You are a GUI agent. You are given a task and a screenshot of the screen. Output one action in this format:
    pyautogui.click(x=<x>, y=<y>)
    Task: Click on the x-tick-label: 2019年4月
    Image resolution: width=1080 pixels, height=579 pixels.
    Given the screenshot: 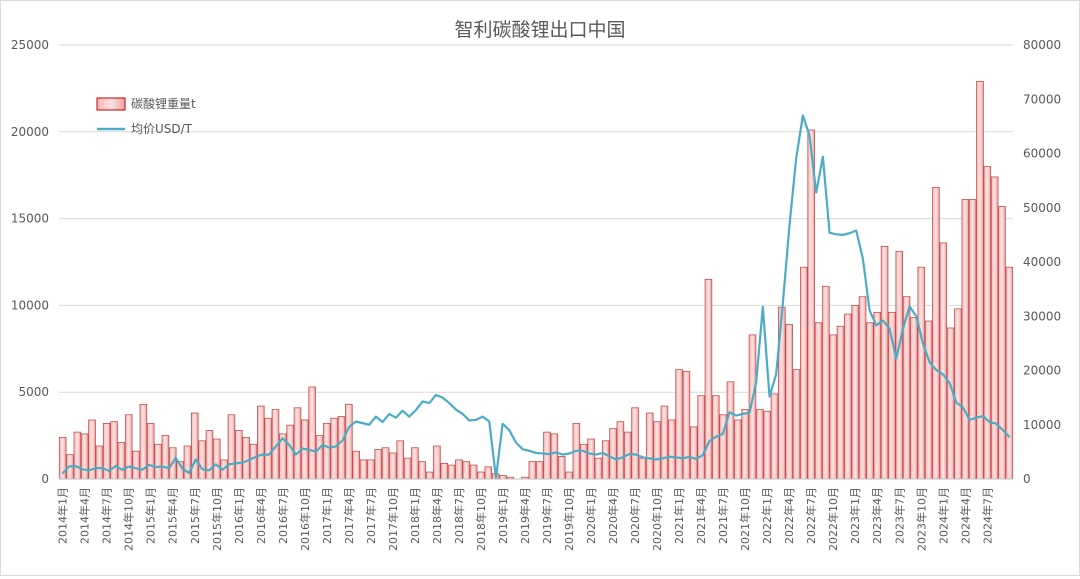 What is the action you would take?
    pyautogui.click(x=525, y=515)
    